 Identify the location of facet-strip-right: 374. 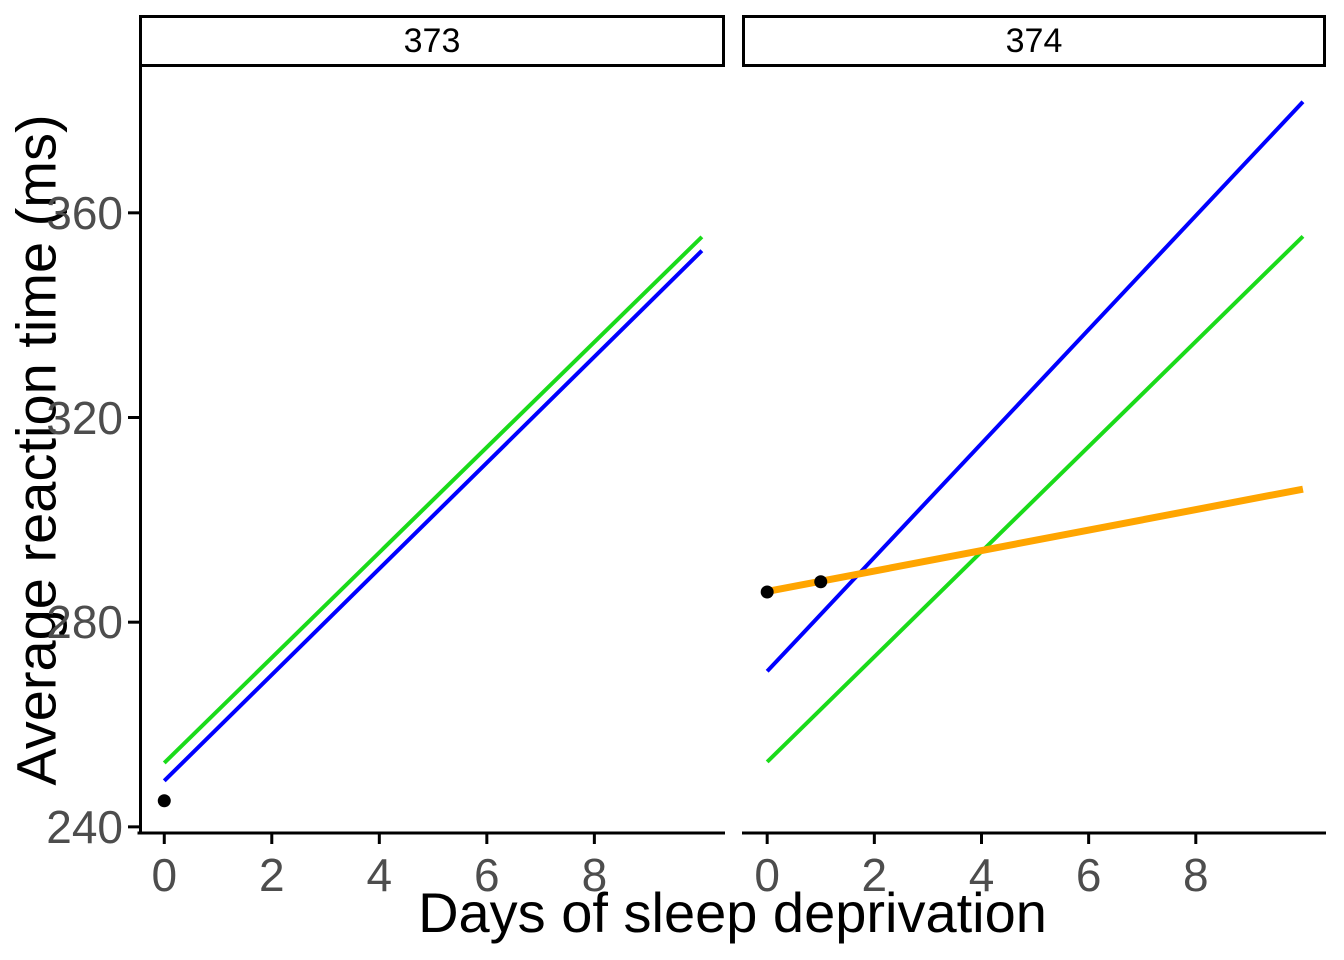
(1034, 41).